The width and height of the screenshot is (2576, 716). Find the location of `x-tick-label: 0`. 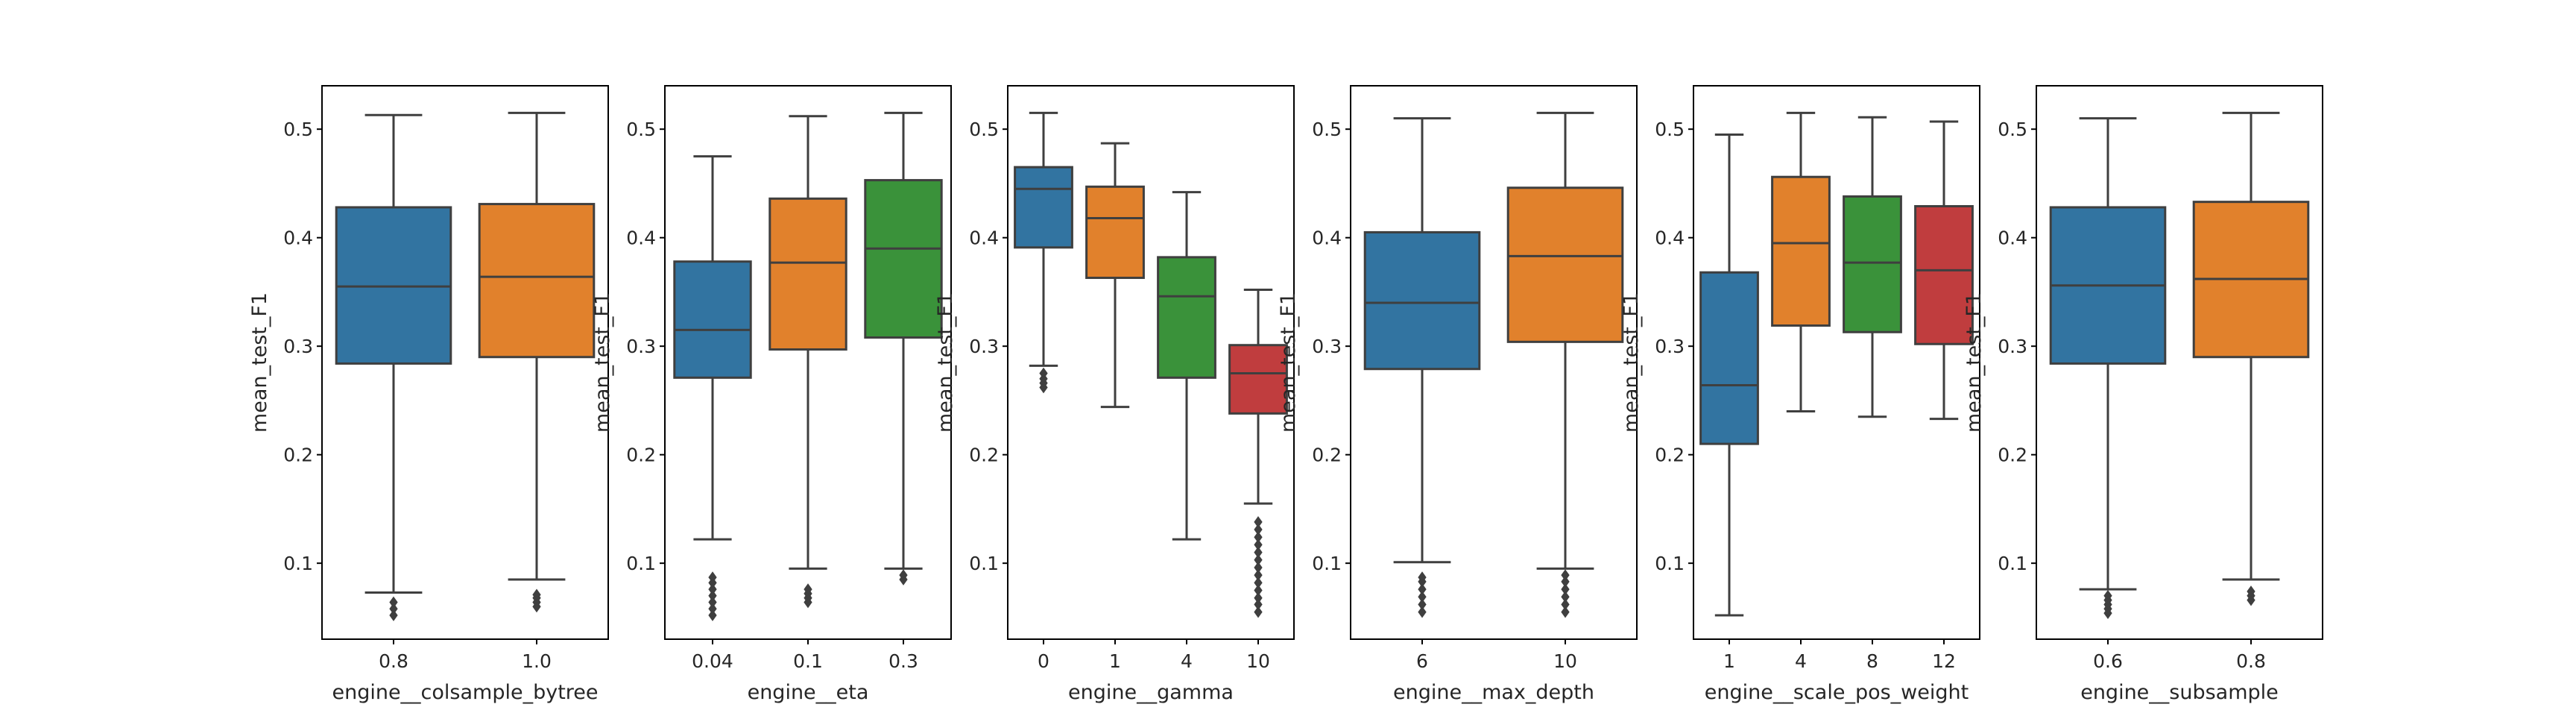

x-tick-label: 0 is located at coordinates (1043, 661).